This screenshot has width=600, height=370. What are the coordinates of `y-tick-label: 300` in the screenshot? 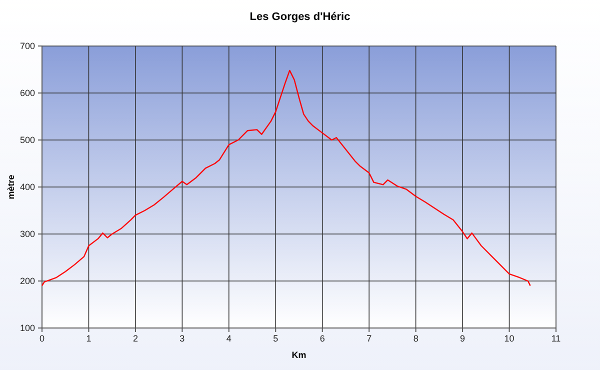 It's located at (27, 233).